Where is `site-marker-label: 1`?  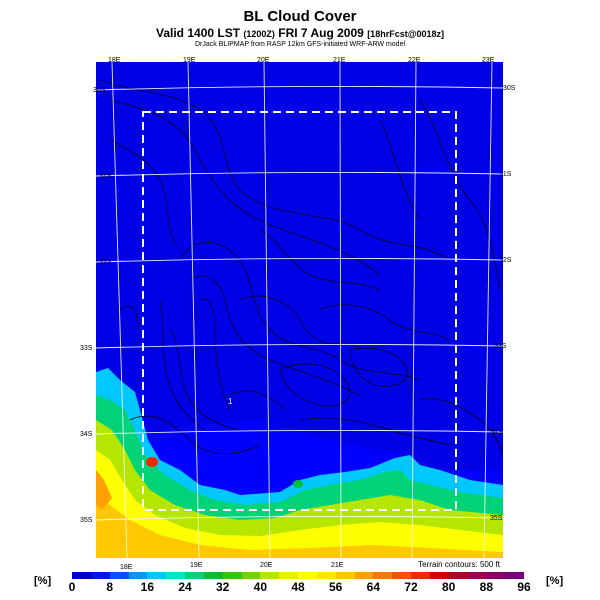
site-marker-label: 1 is located at coordinates (230, 401).